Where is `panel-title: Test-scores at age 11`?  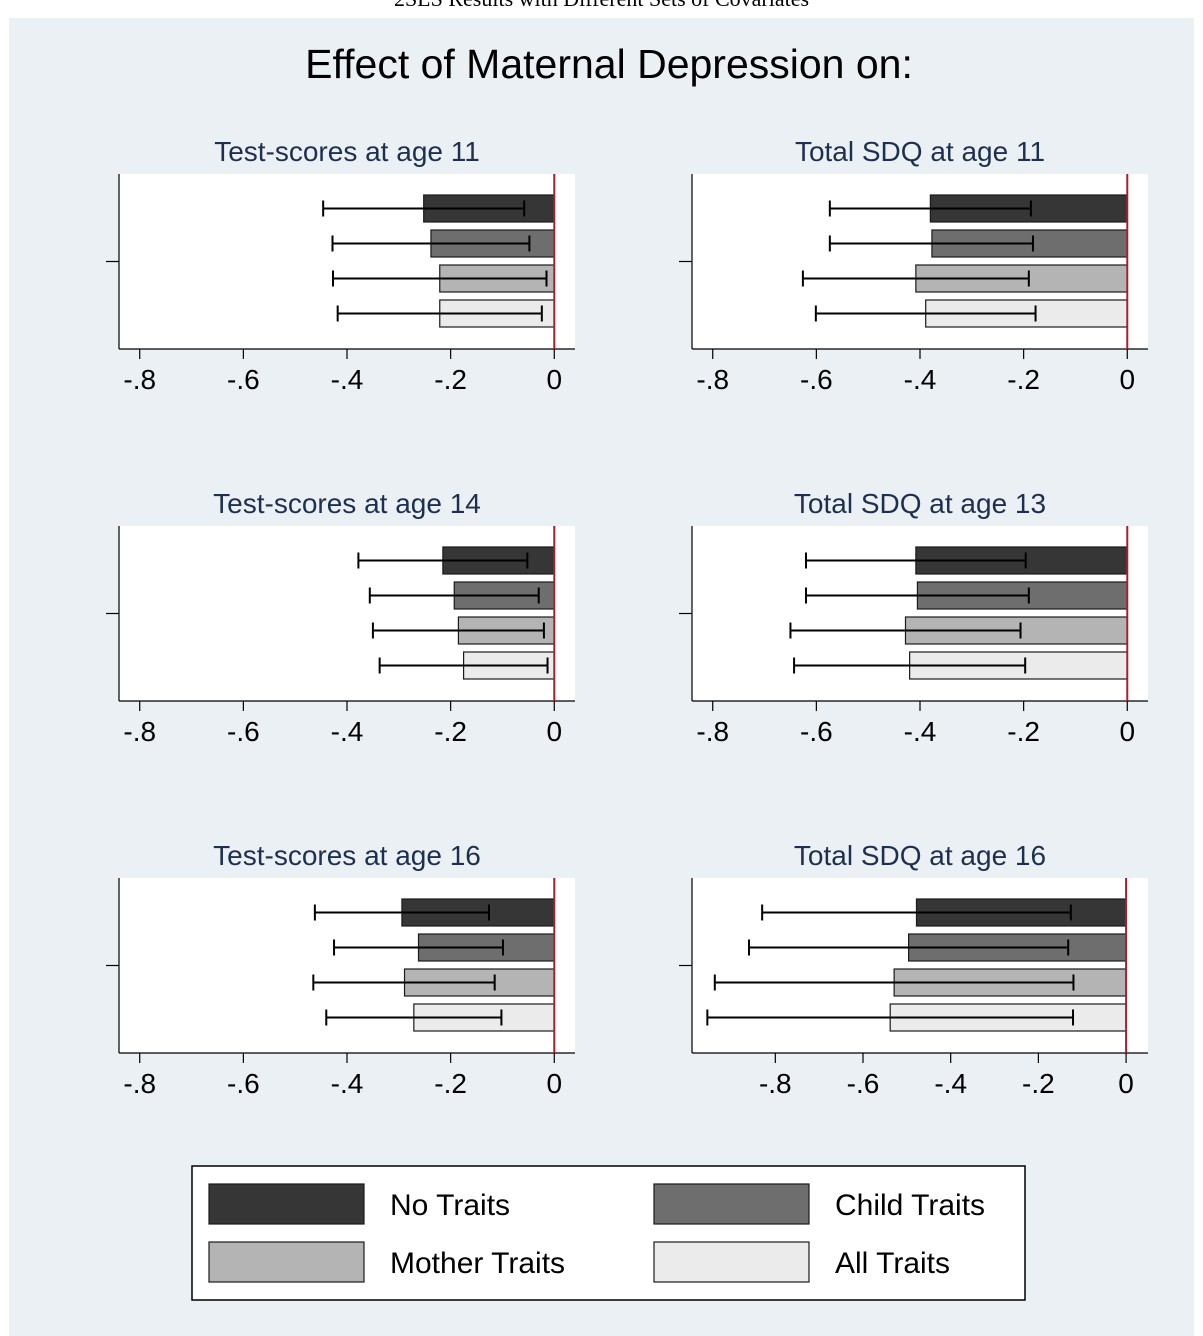
panel-title: Test-scores at age 11 is located at coordinates (347, 151).